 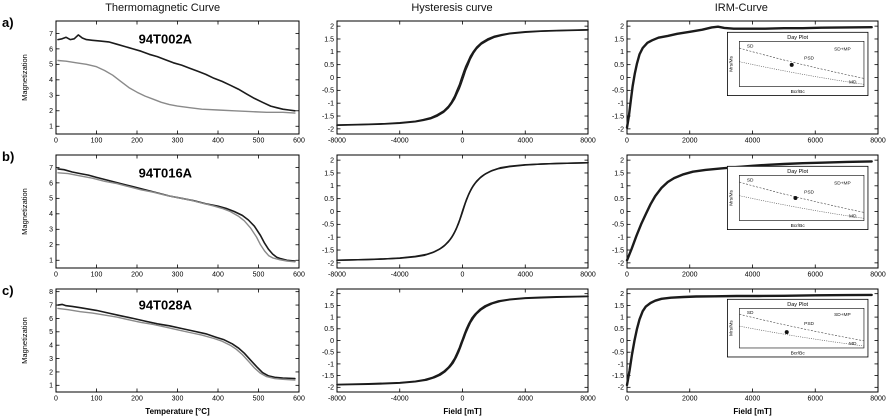 I want to click on x-tick-label: 2000, so click(x=690, y=275).